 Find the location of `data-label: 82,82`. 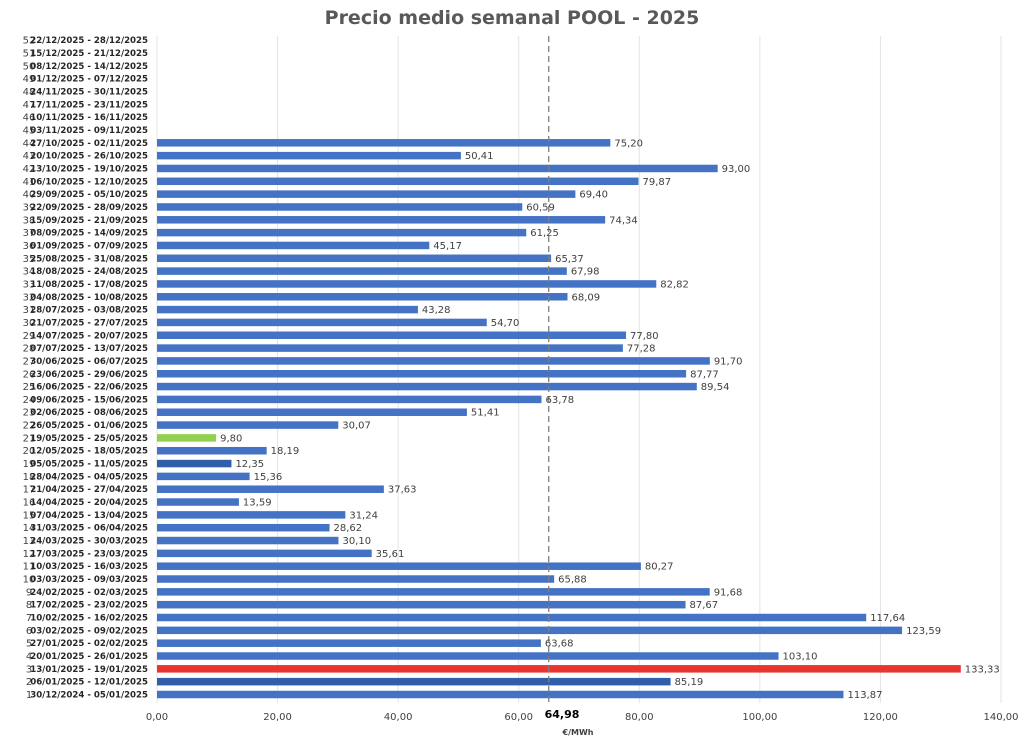

data-label: 82,82 is located at coordinates (674, 284).